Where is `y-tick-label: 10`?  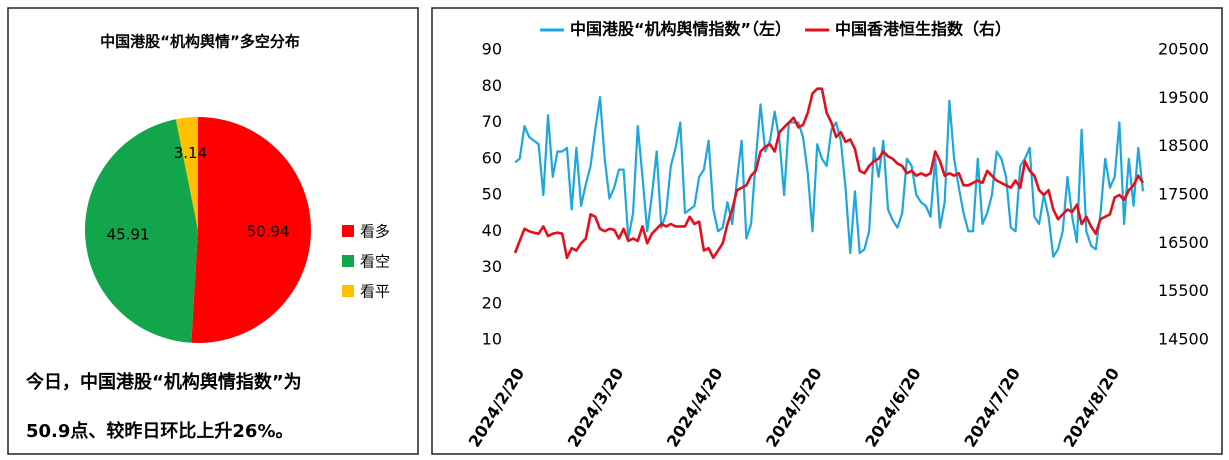 y-tick-label: 10 is located at coordinates (492, 339).